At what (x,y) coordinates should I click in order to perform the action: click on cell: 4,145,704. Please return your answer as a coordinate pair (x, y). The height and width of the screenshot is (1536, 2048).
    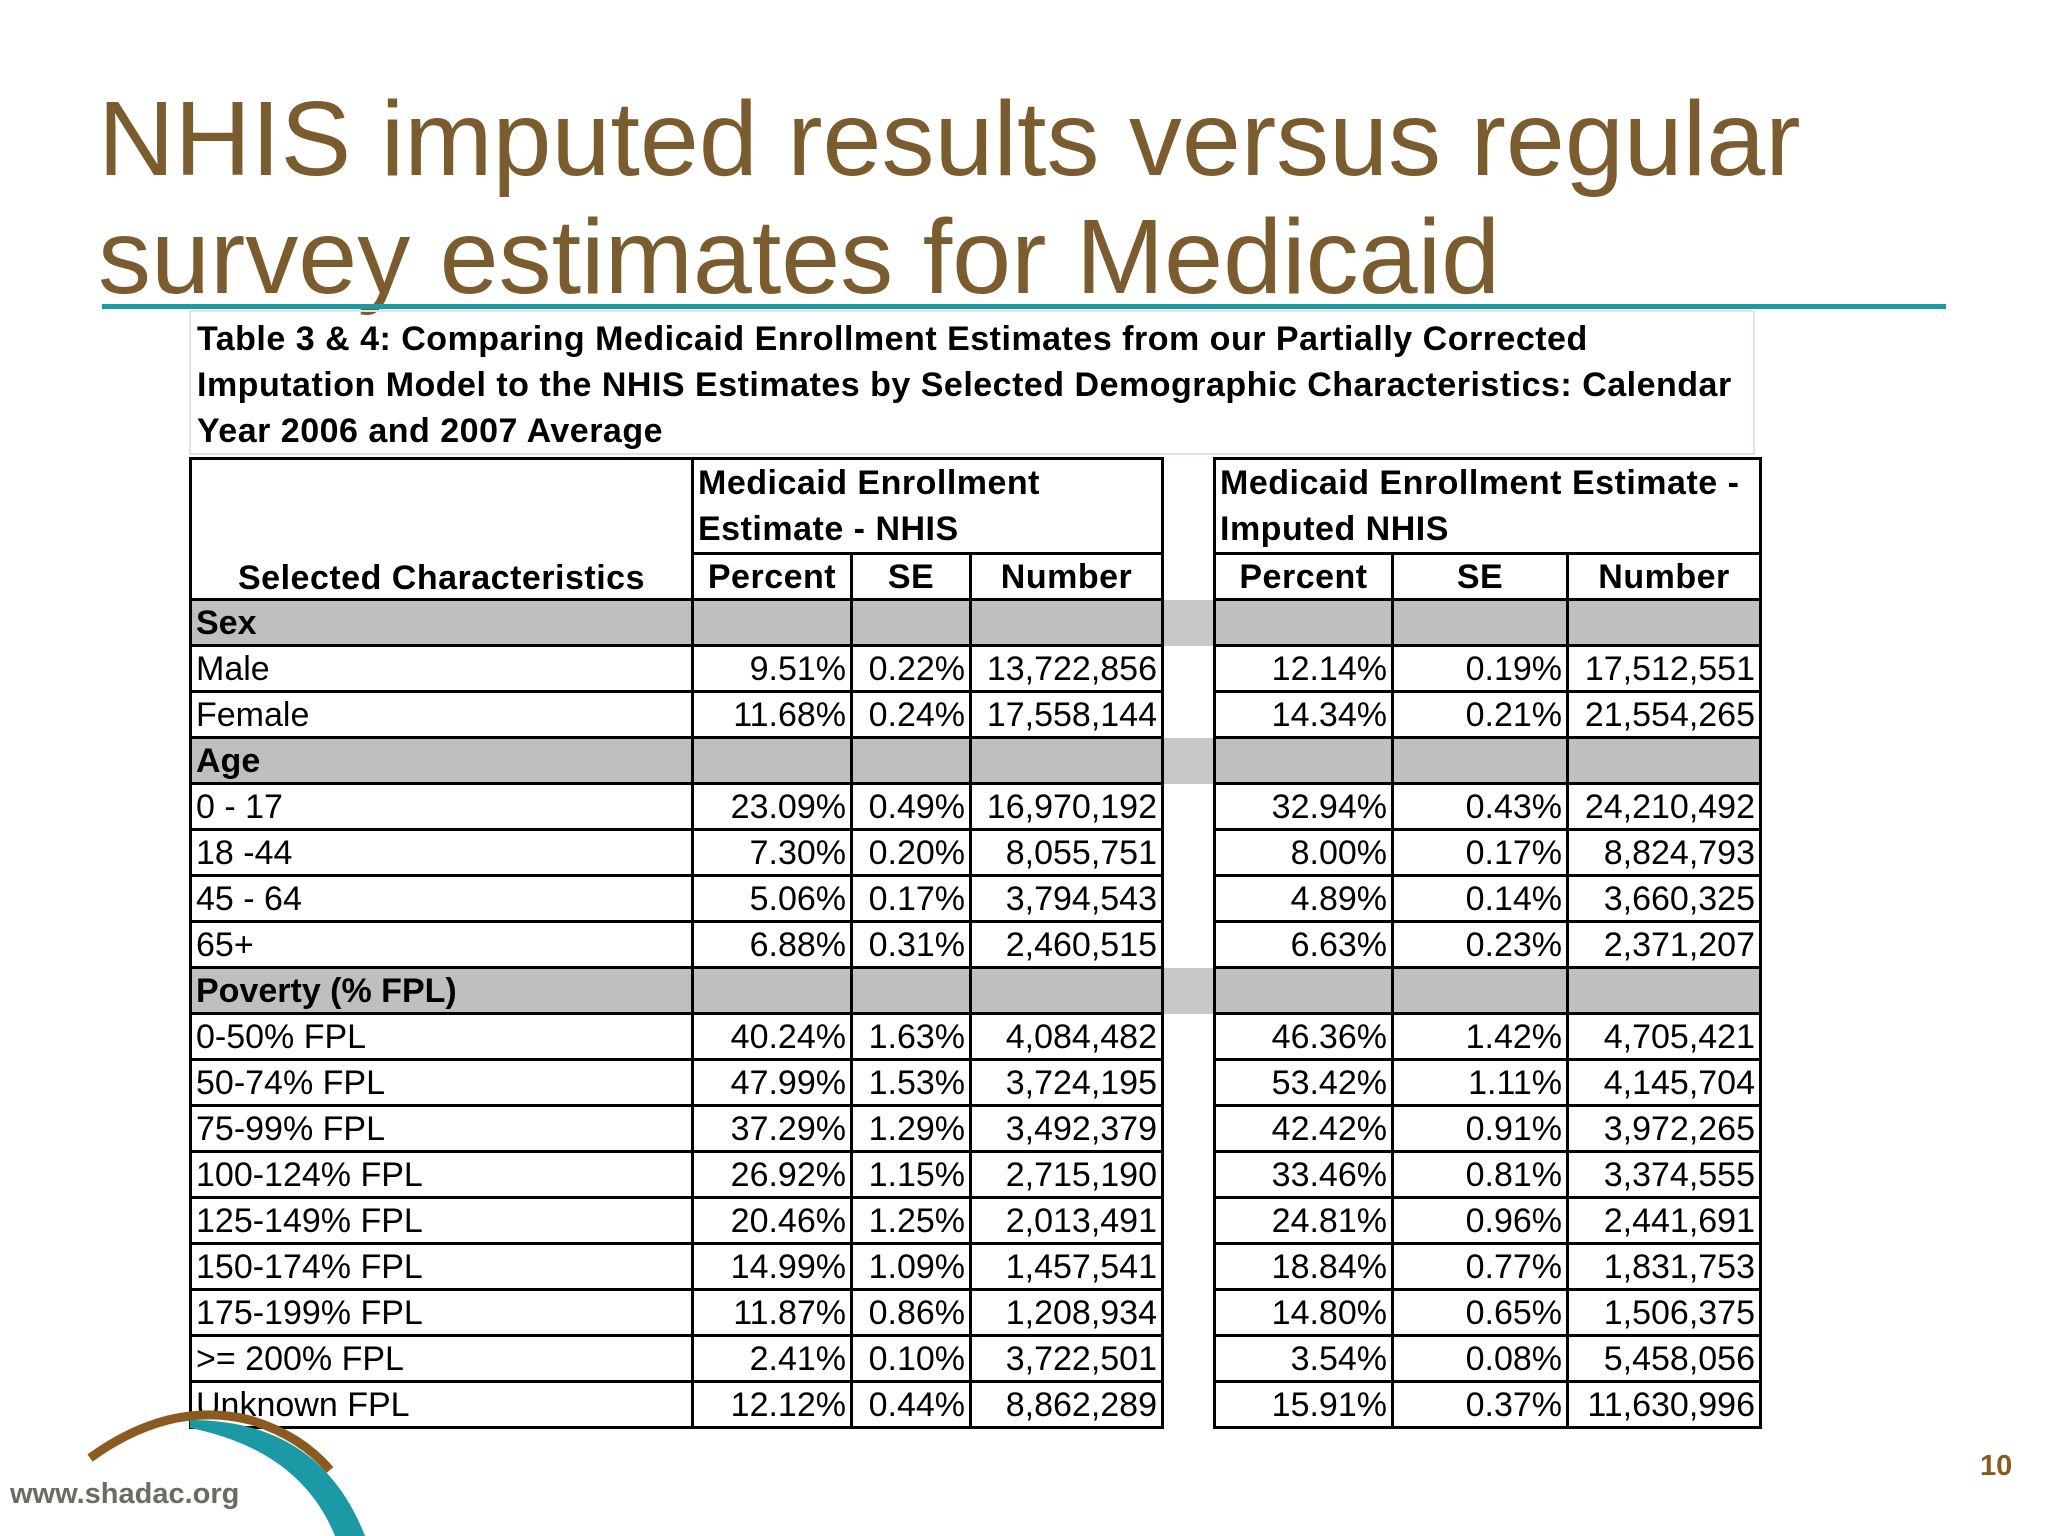
    Looking at the image, I should click on (1664, 1082).